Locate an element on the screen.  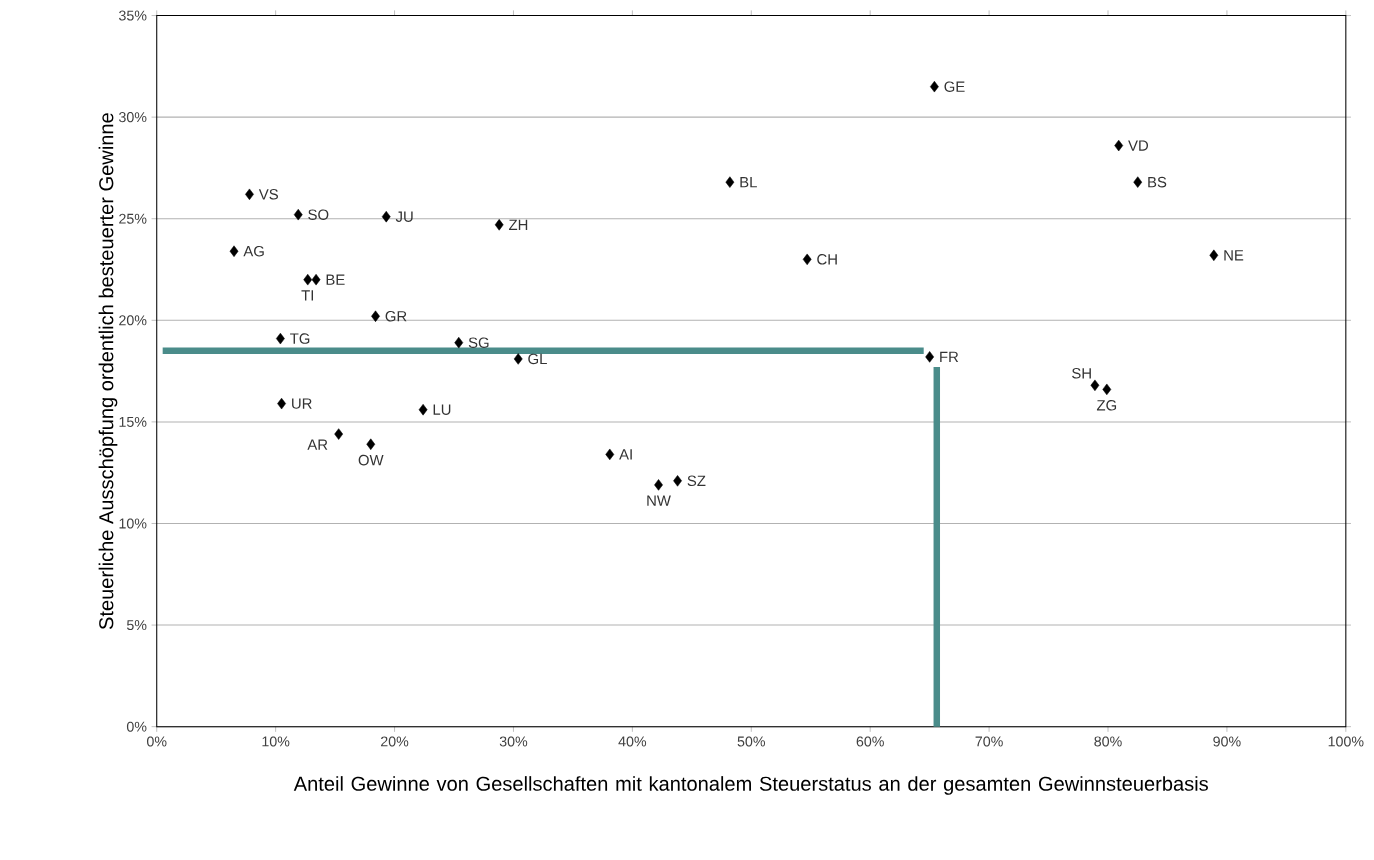
y-tick-label: 0% is located at coordinates (136, 726).